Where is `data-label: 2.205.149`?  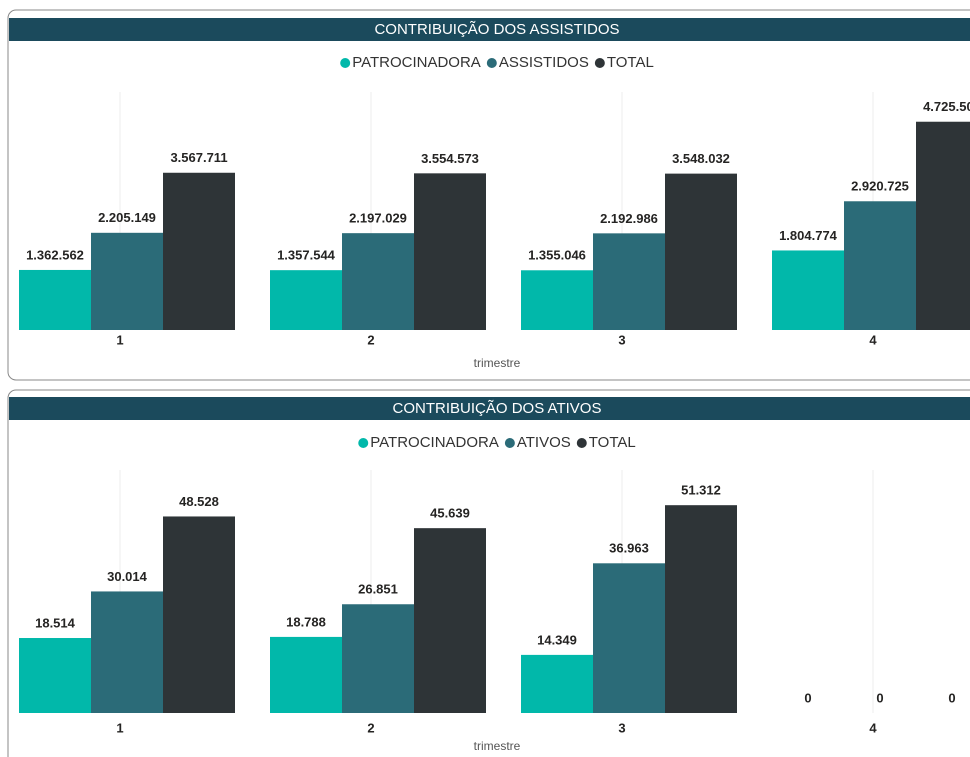 data-label: 2.205.149 is located at coordinates (127, 217).